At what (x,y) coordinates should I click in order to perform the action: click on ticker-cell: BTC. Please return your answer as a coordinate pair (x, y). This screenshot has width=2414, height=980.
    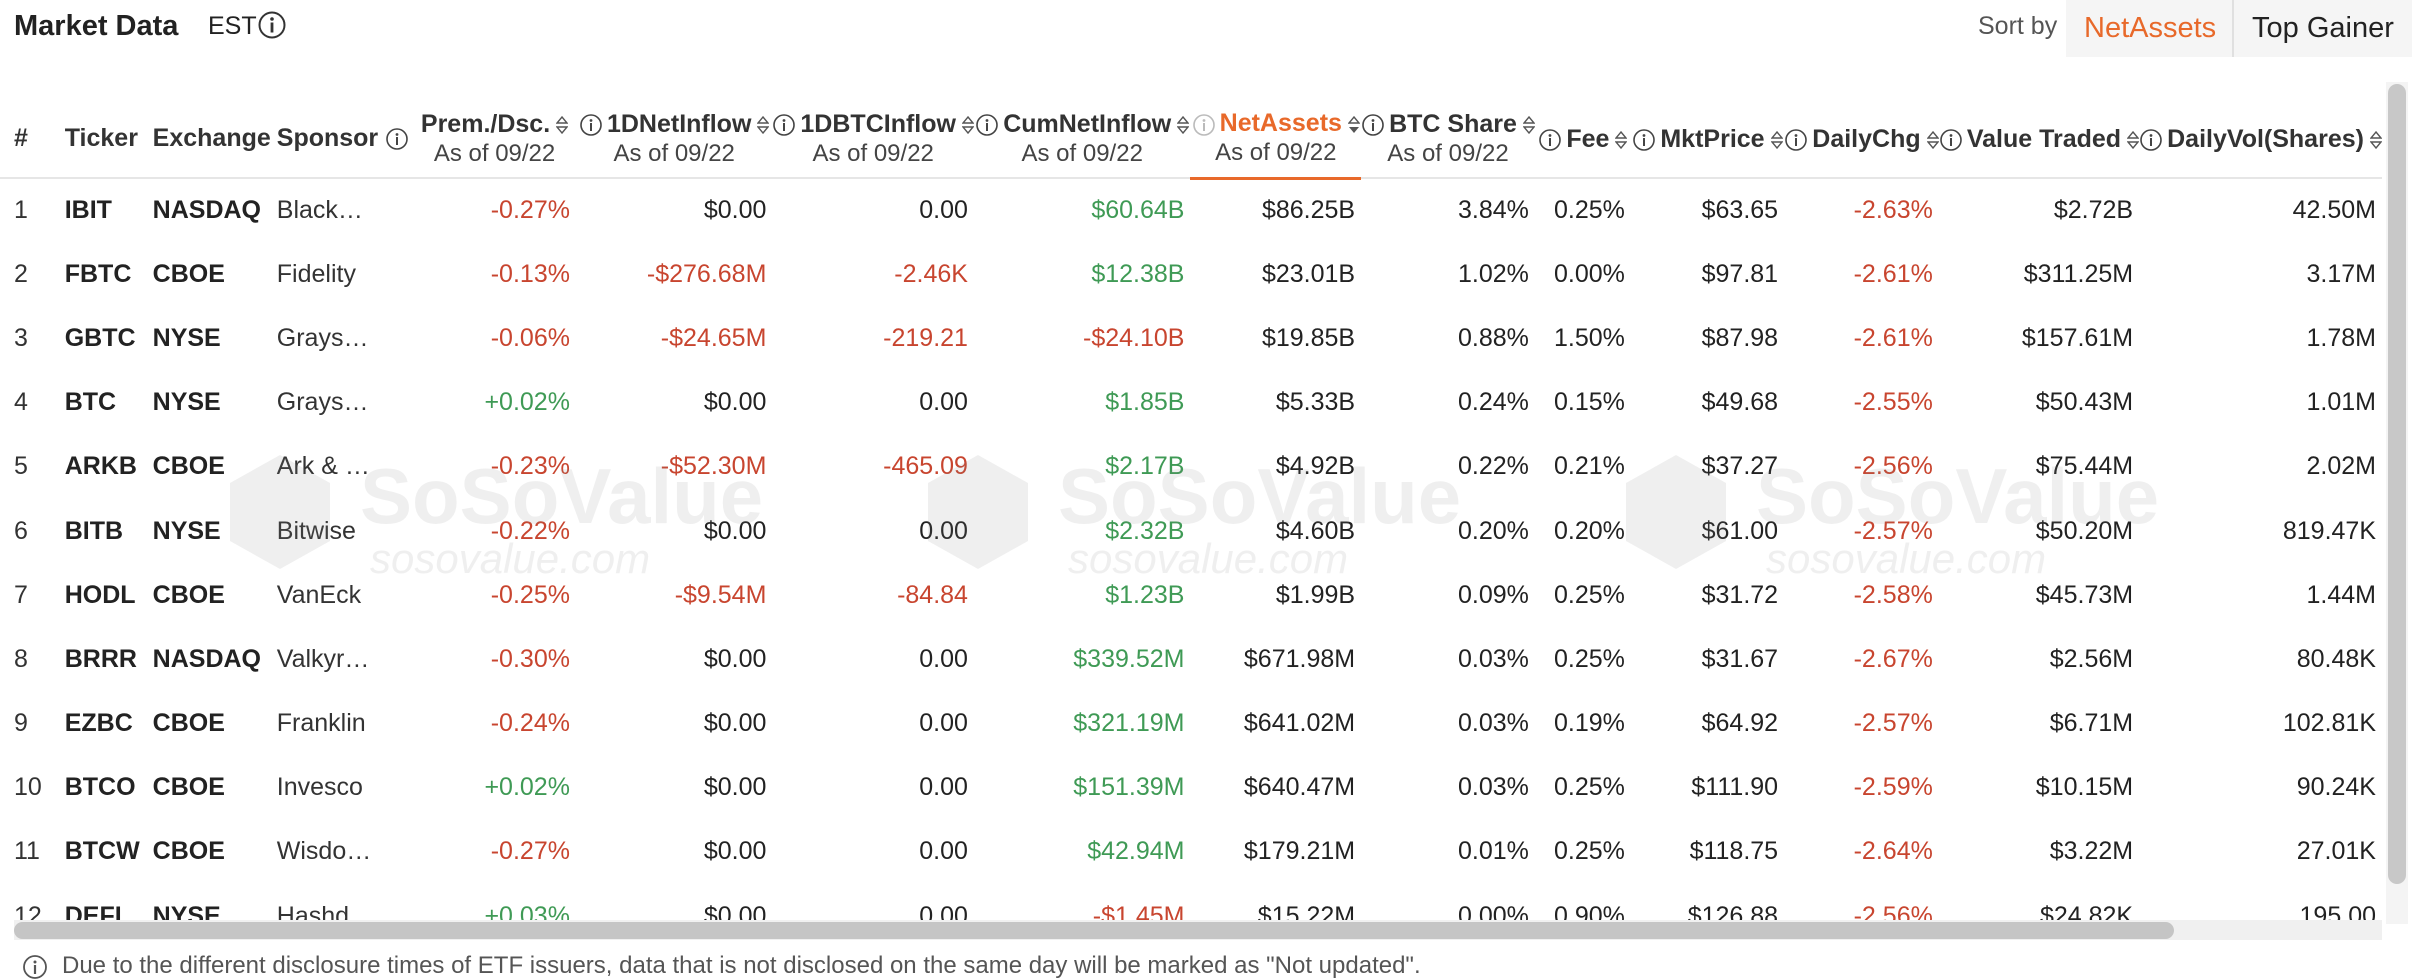
    Looking at the image, I should click on (90, 402).